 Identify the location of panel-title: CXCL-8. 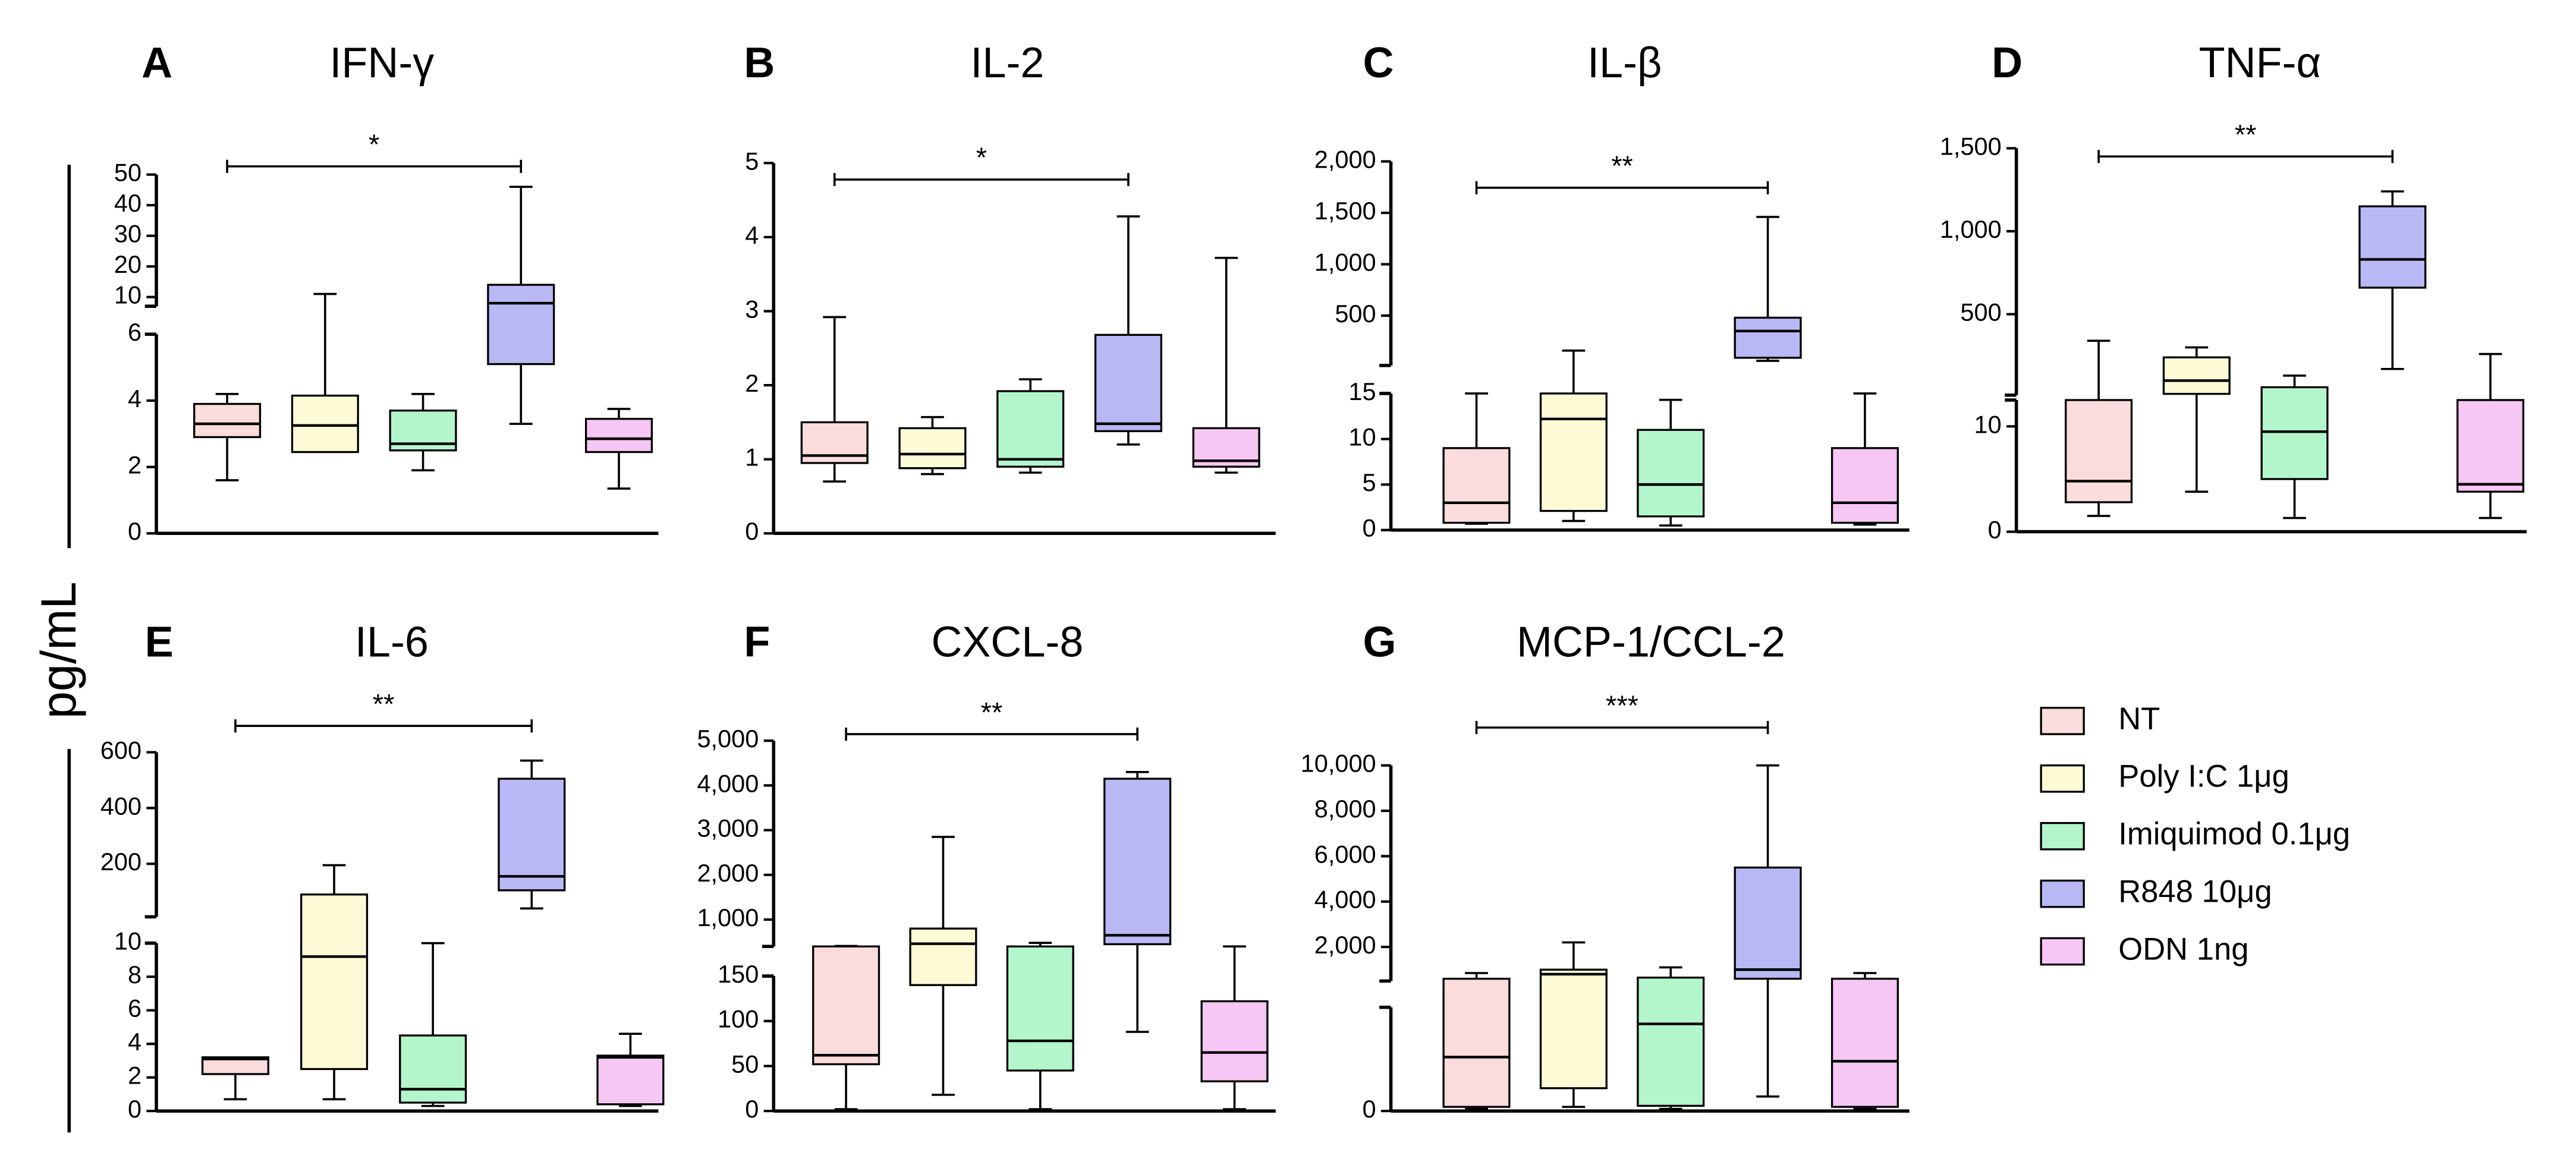
(1007, 642).